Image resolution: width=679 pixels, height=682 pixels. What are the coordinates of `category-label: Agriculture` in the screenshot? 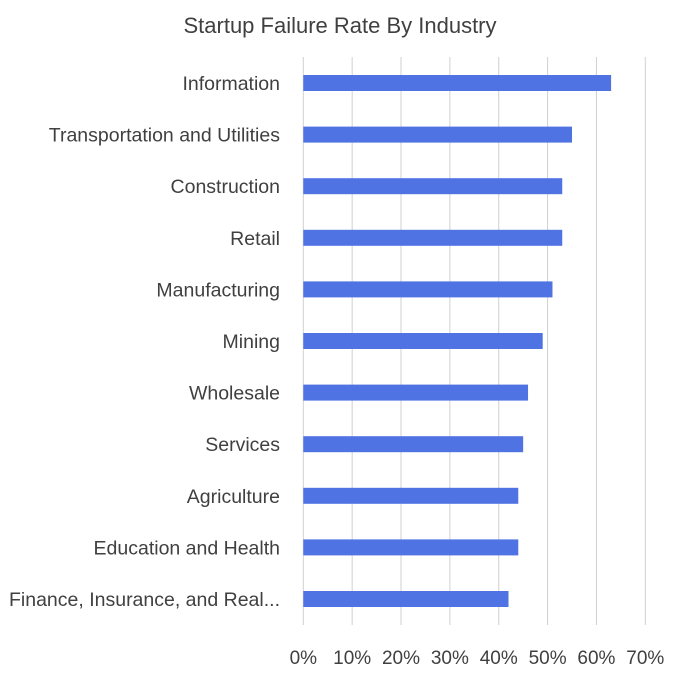 It's located at (233, 497).